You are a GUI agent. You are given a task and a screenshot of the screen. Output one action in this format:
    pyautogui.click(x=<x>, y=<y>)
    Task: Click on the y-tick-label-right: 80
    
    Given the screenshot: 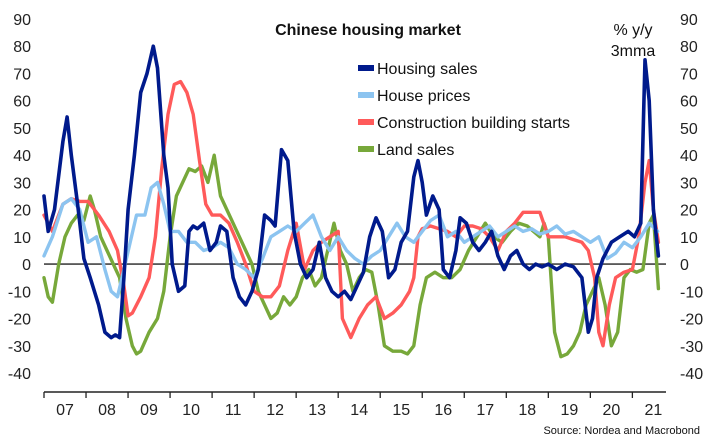 What is the action you would take?
    pyautogui.click(x=689, y=47)
    